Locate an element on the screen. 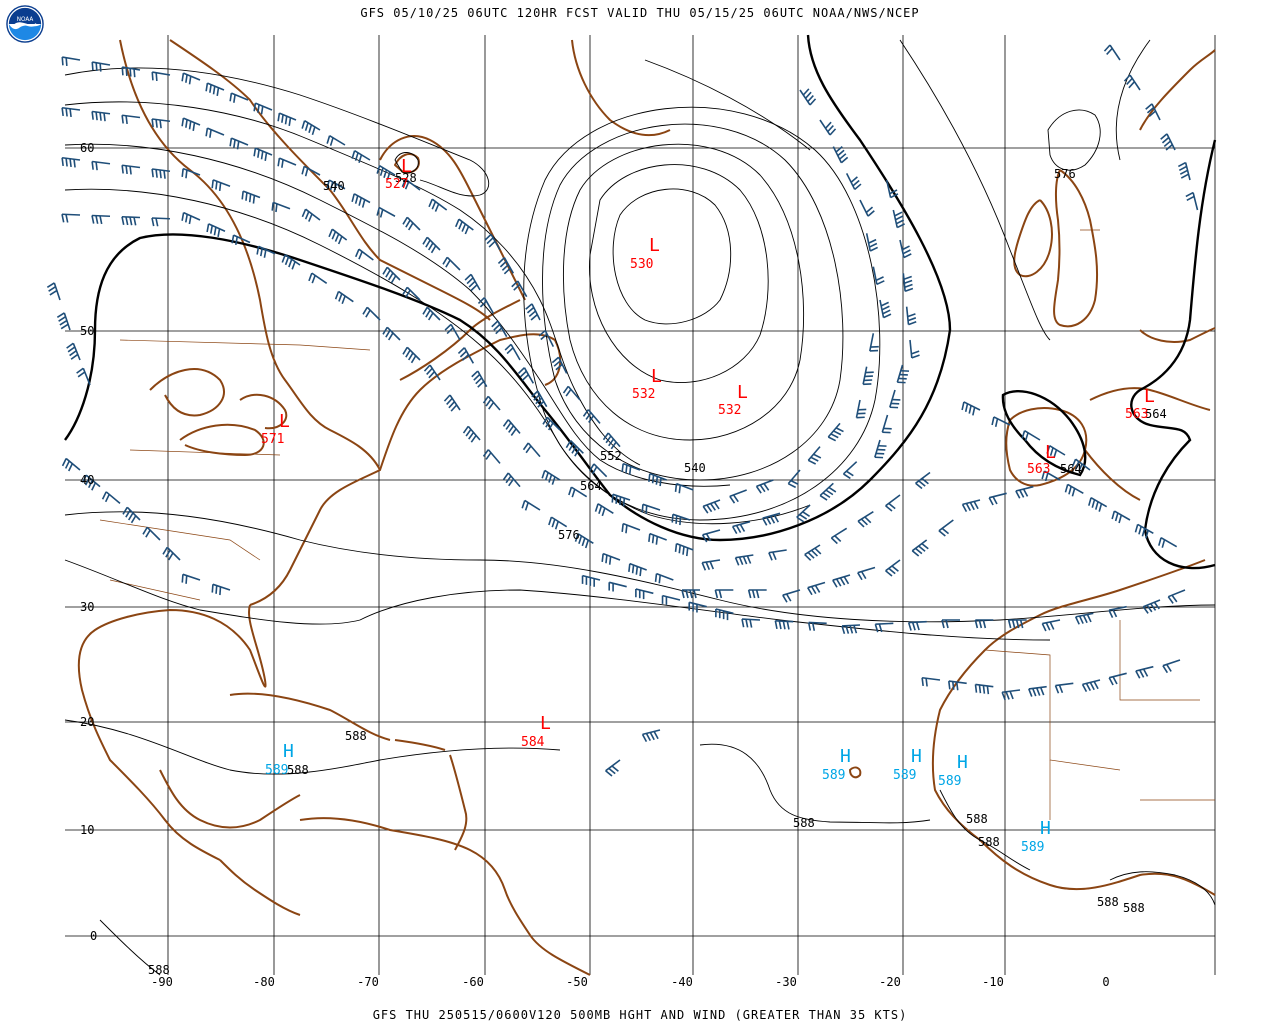 This screenshot has height=1024, width=1280. lat-label-40: 40 is located at coordinates (87, 480).